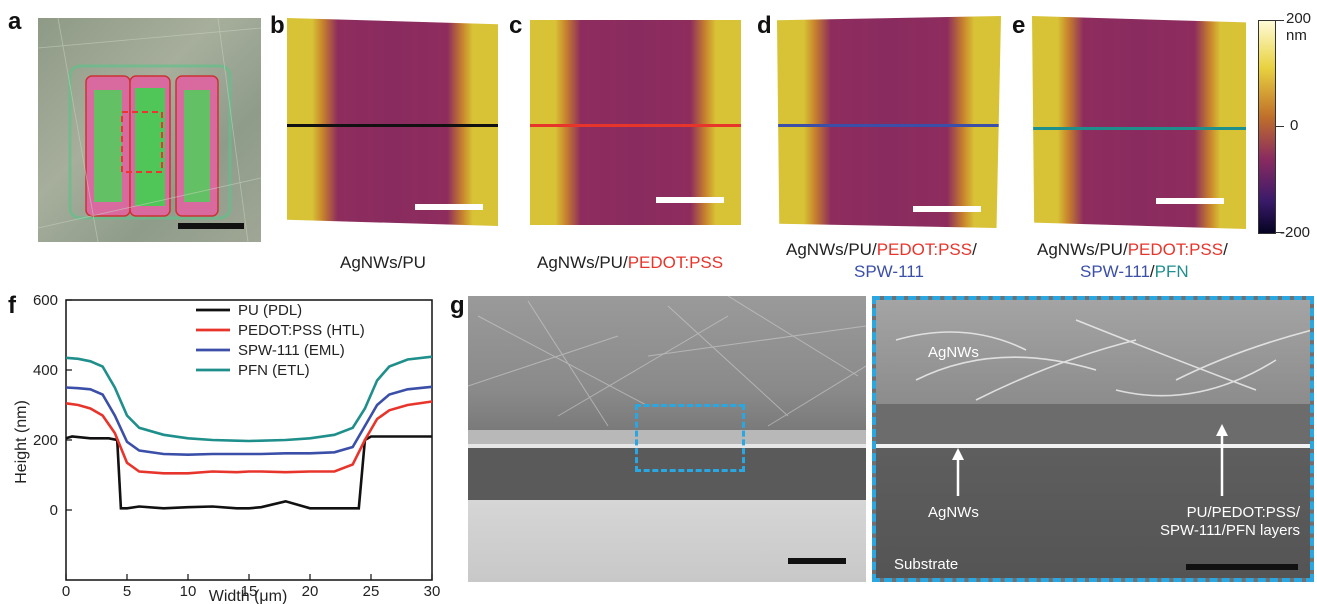  What do you see at coordinates (516, 25) in the screenshot?
I see `panel-label-c: c` at bounding box center [516, 25].